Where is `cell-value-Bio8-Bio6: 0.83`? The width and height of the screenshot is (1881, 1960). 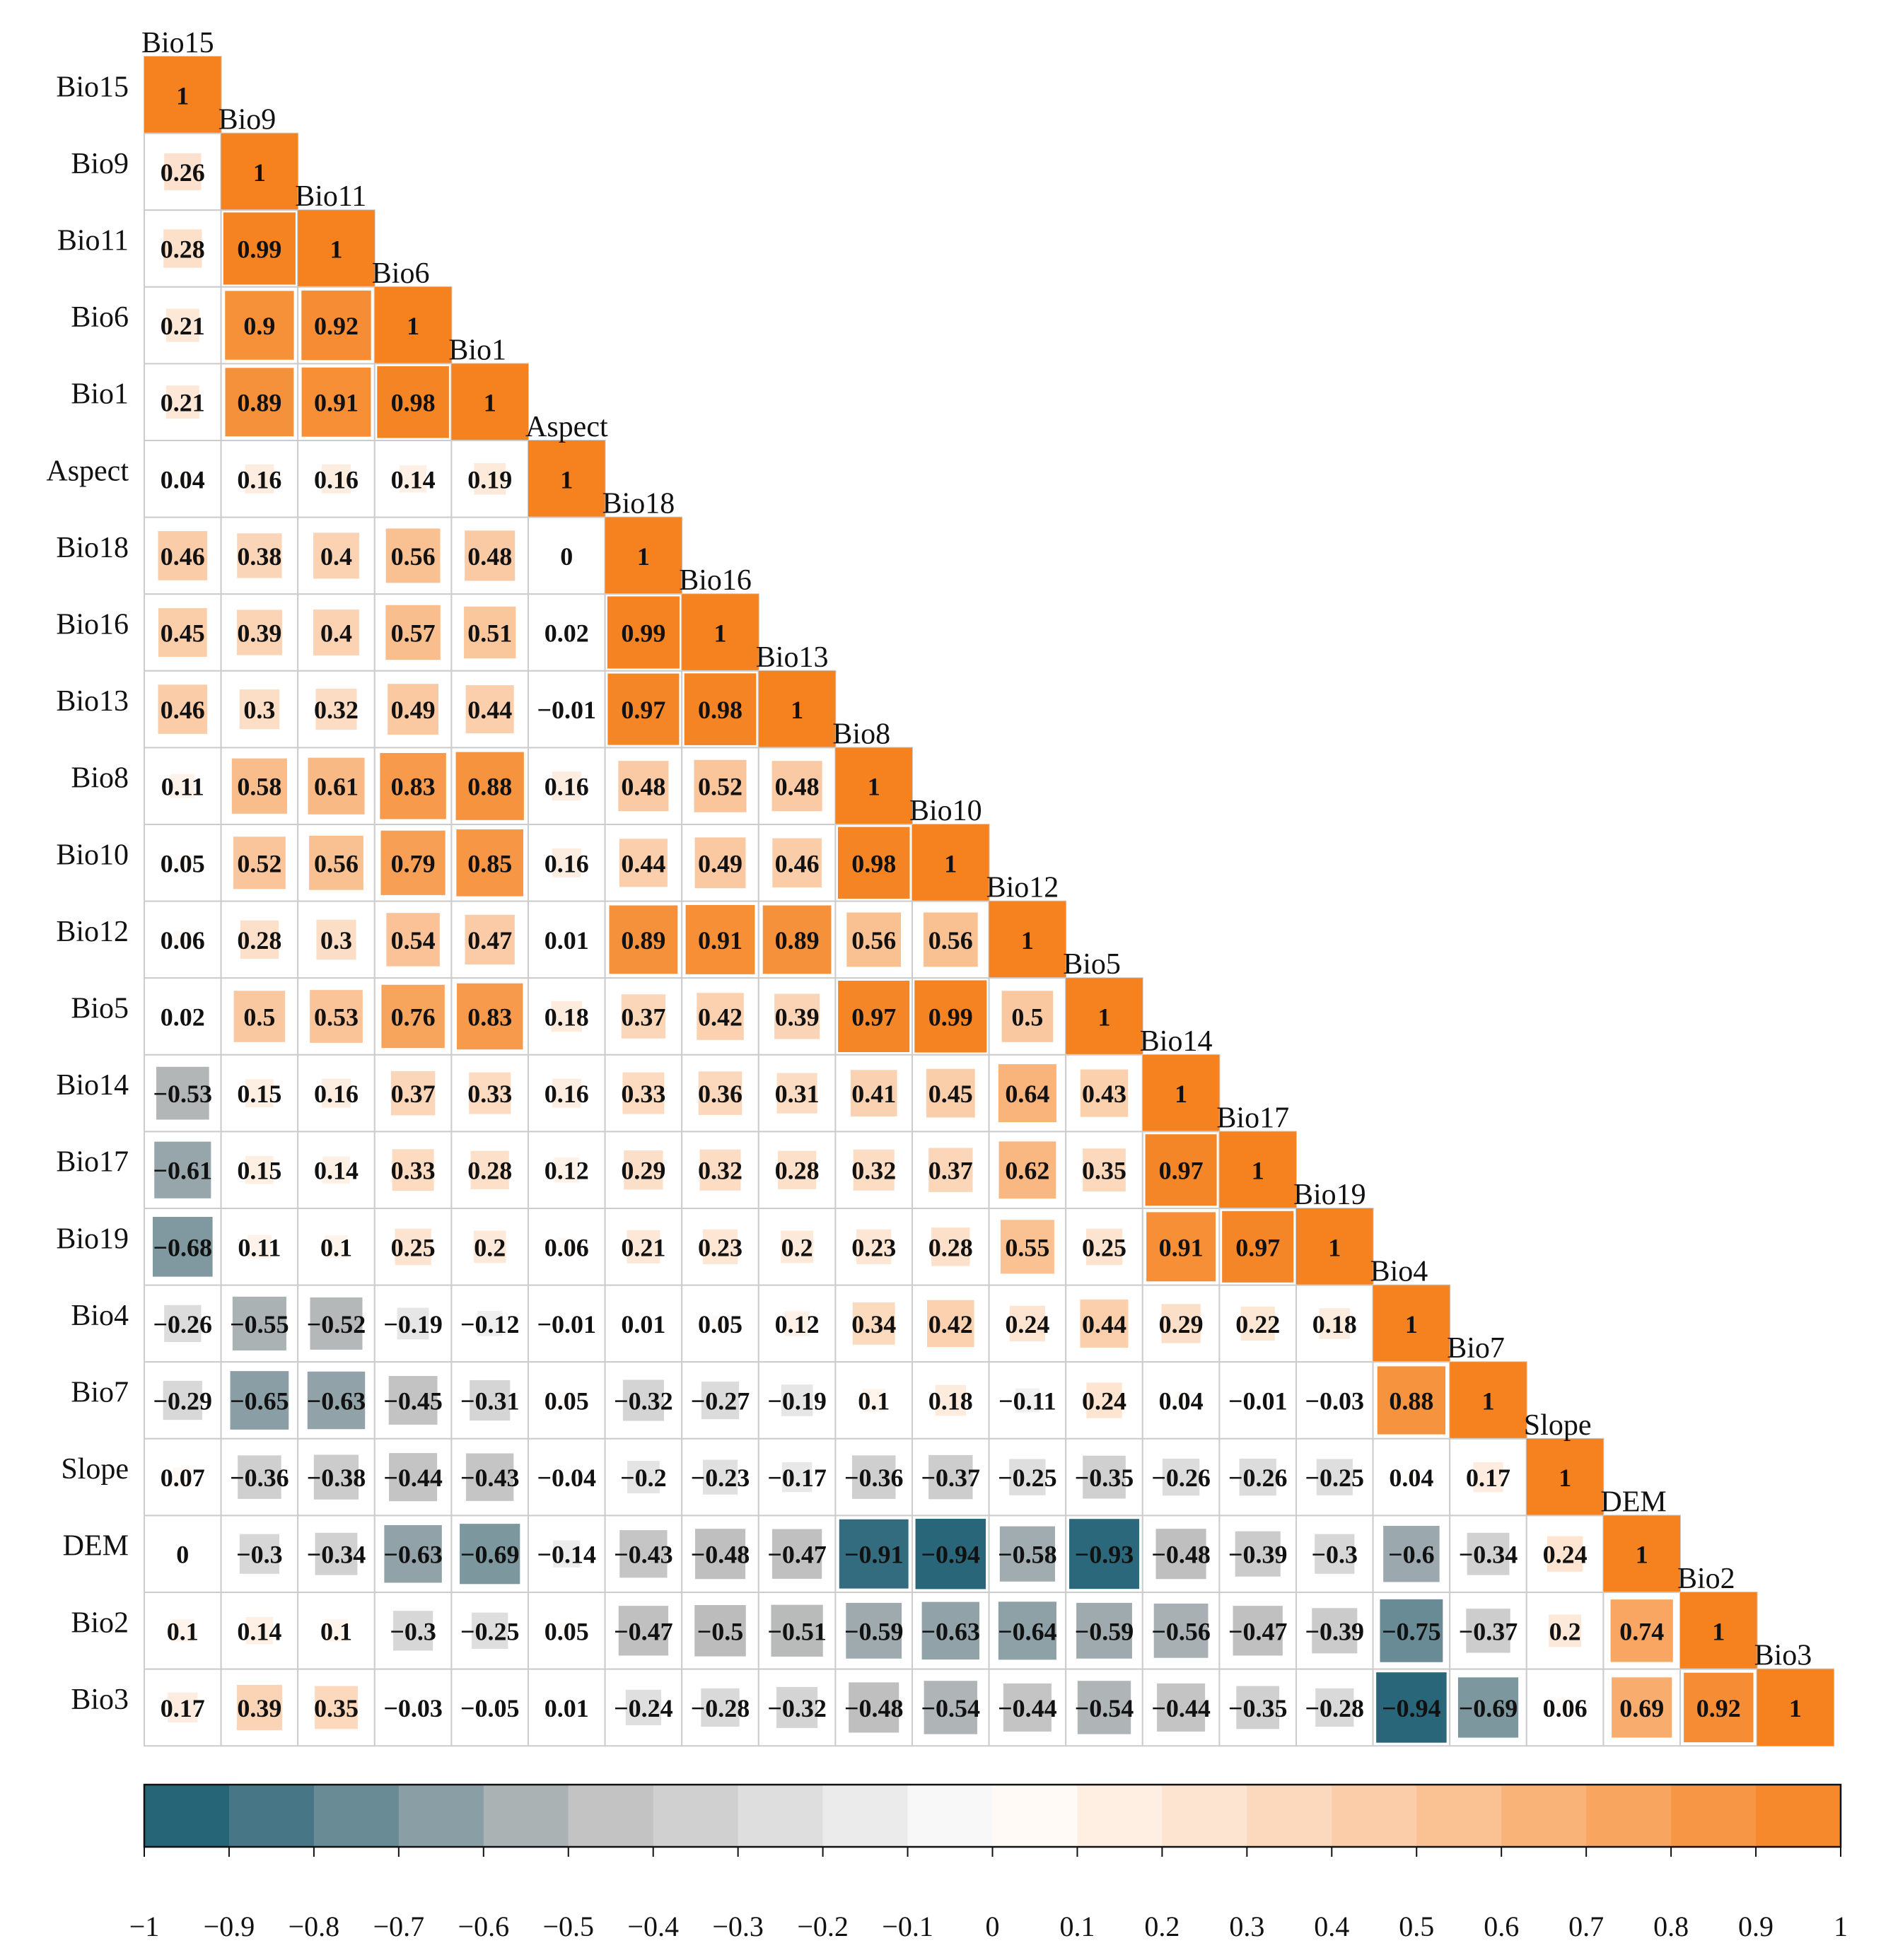
cell-value-Bio8-Bio6: 0.83 is located at coordinates (413, 787).